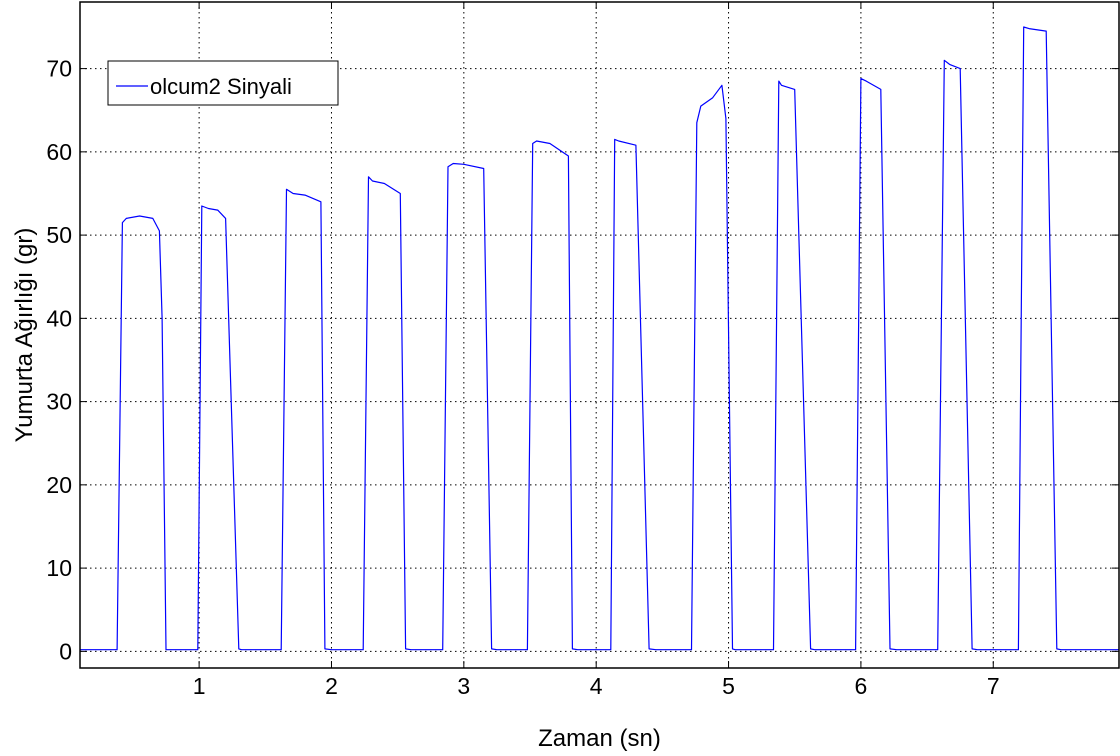  What do you see at coordinates (596, 686) in the screenshot?
I see `x-tick-label: 4` at bounding box center [596, 686].